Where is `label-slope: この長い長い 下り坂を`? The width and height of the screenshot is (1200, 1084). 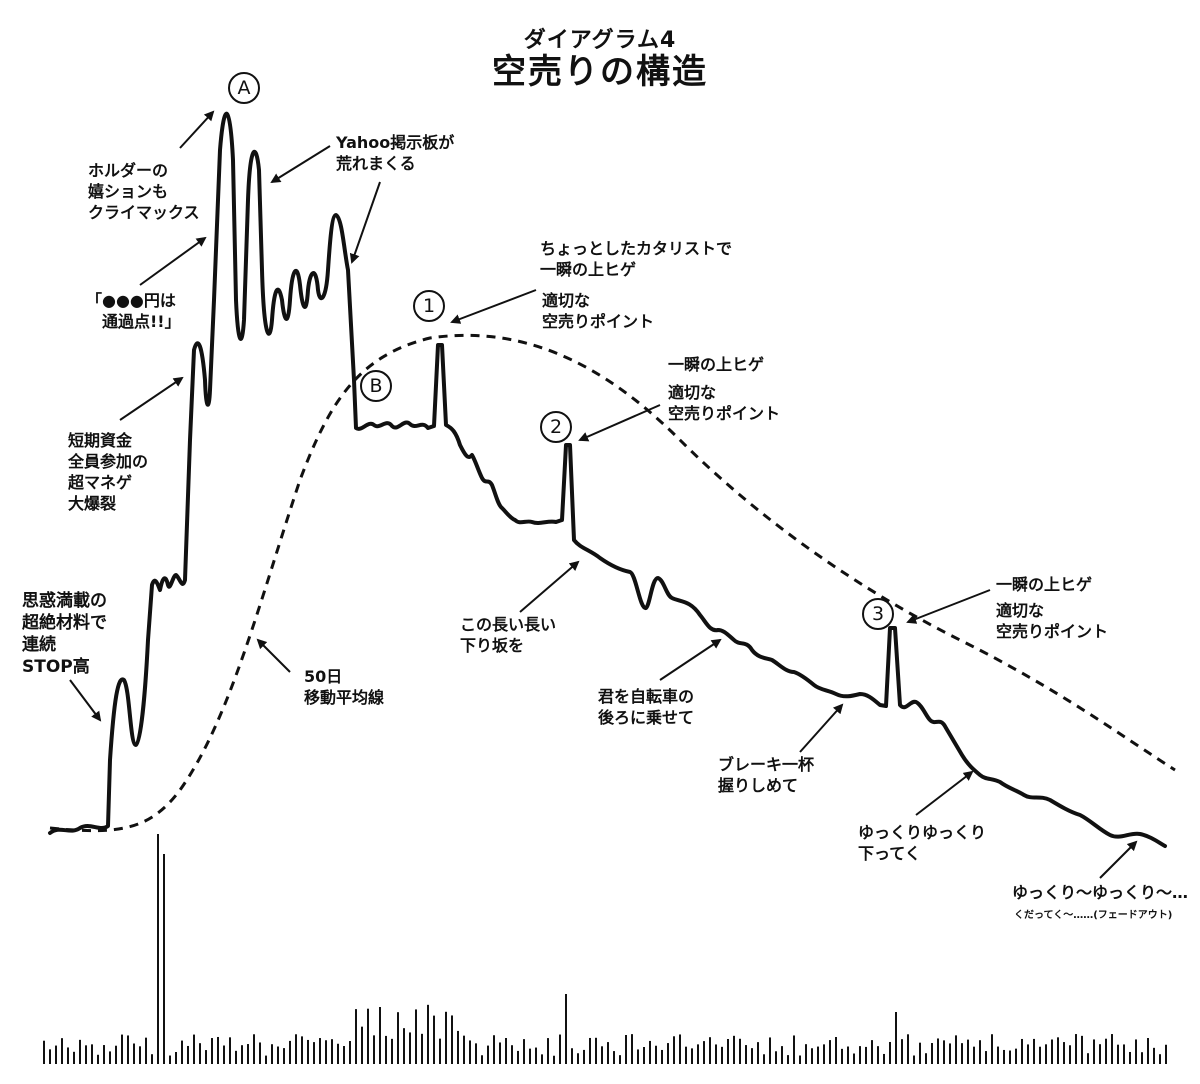 label-slope: この長い長い 下り坂を is located at coordinates (508, 635).